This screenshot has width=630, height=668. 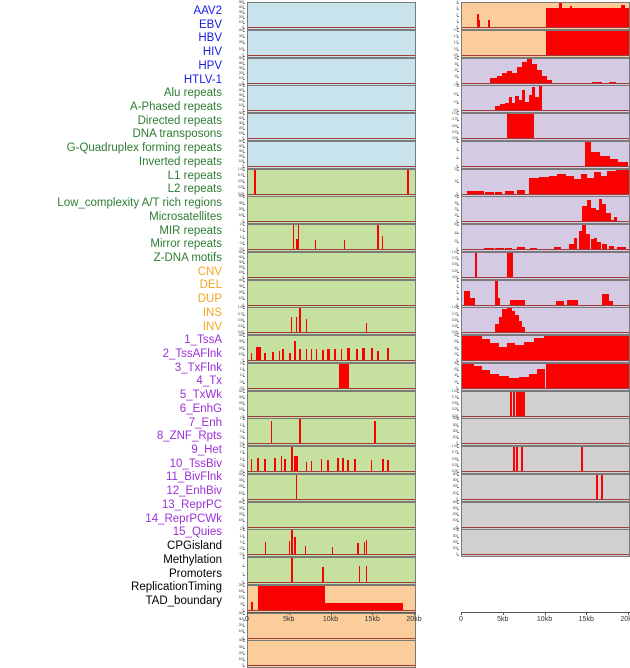 What do you see at coordinates (176, 587) in the screenshot?
I see `track-label: ReplicationTiming` at bounding box center [176, 587].